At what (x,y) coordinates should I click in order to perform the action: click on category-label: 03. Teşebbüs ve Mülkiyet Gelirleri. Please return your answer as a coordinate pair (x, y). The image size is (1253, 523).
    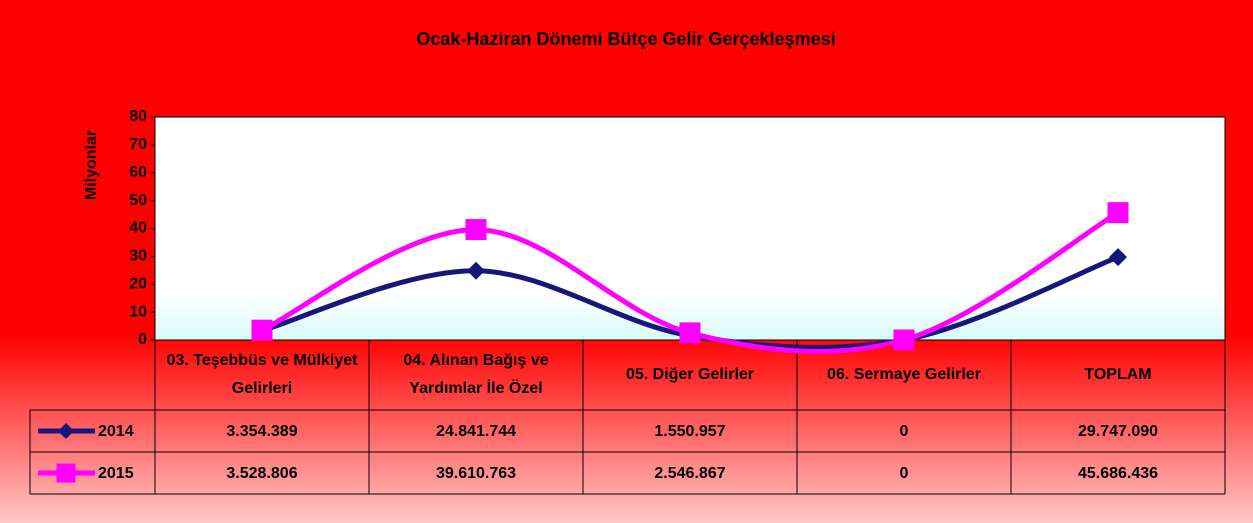
    Looking at the image, I should click on (262, 374).